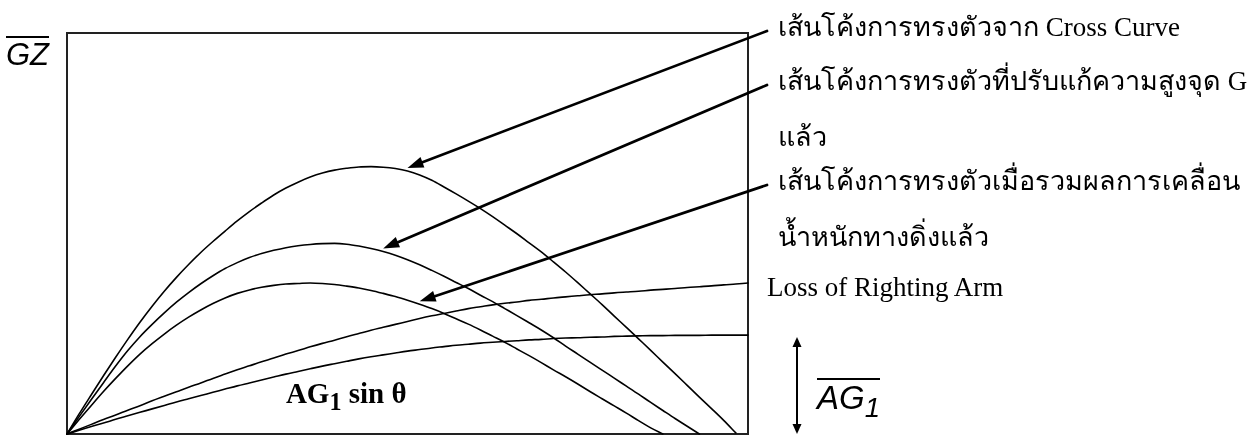  What do you see at coordinates (1009, 207) in the screenshot?
I see `text: เส้นโค้งการทรงตัวเมื่อรวมผลการเคลื่อนน้ำหนักทางดิ่งแล้ว` at bounding box center [1009, 207].